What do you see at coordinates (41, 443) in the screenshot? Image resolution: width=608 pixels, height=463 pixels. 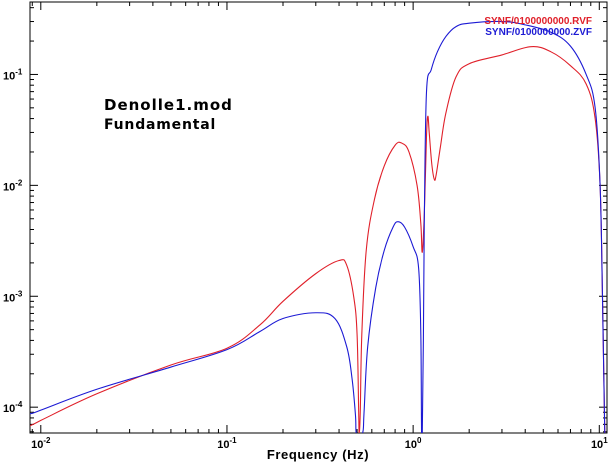 I see `x-tick-label: 10⁻²` at bounding box center [41, 443].